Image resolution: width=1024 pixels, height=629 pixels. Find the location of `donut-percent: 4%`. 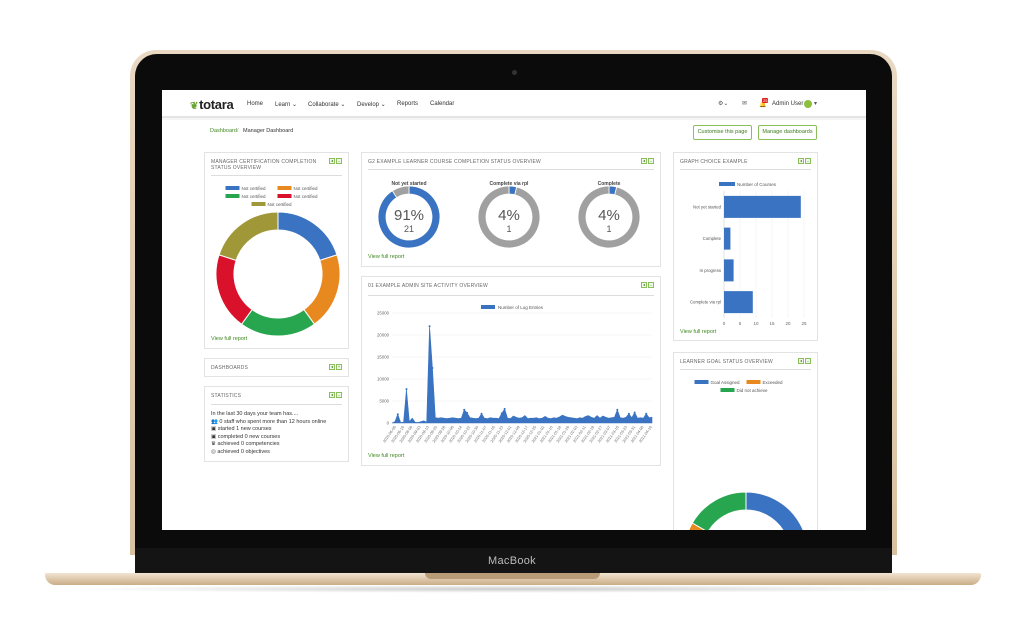

donut-percent: 4% is located at coordinates (609, 215).